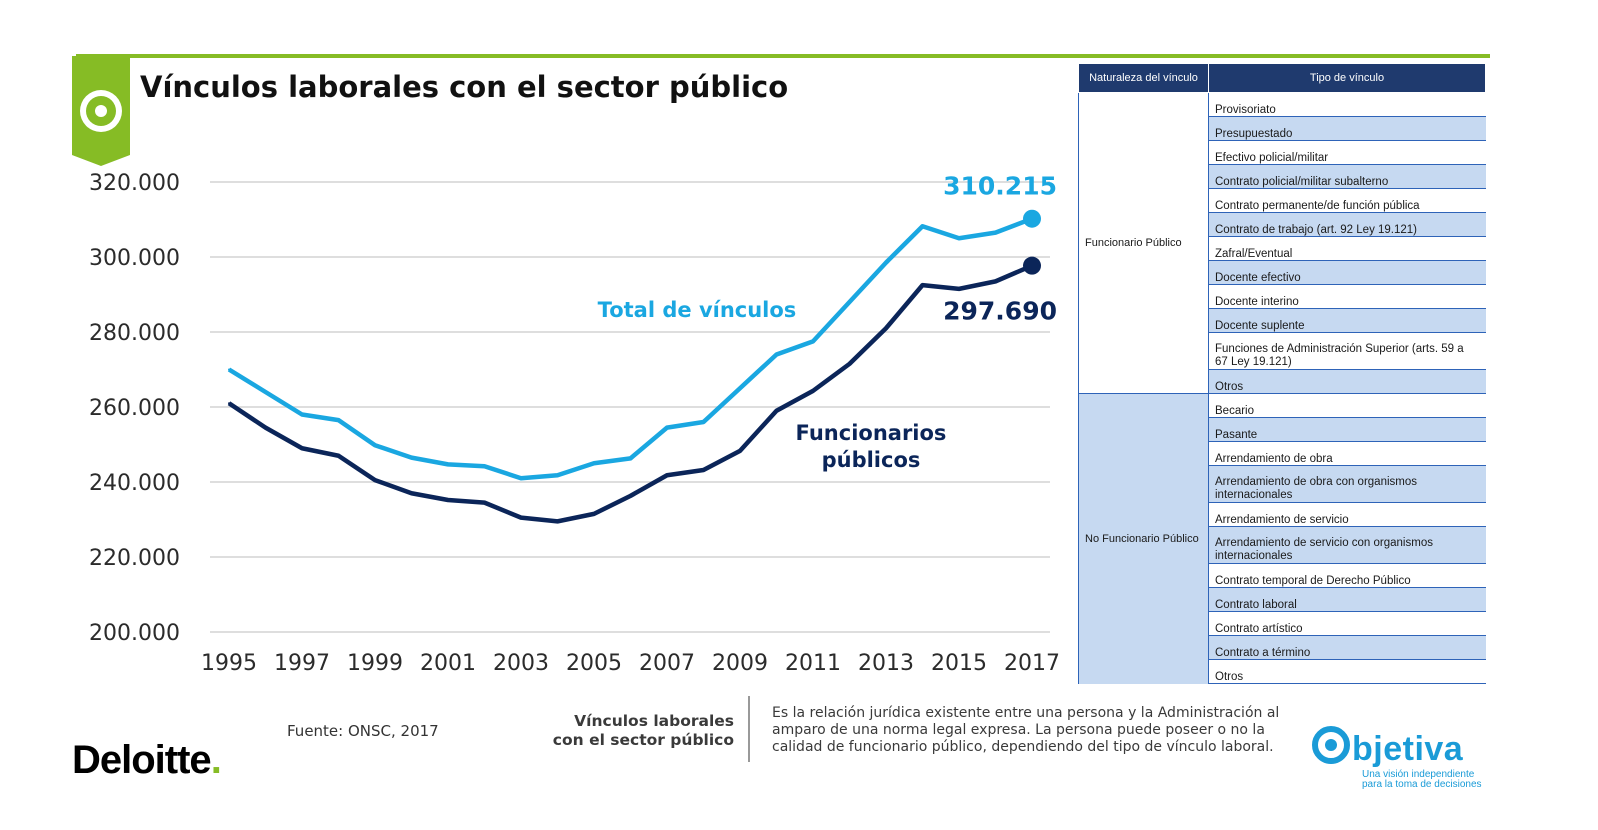 The width and height of the screenshot is (1598, 830). Describe the element at coordinates (134, 183) in the screenshot. I see `y-tick-label: 320.000` at that location.